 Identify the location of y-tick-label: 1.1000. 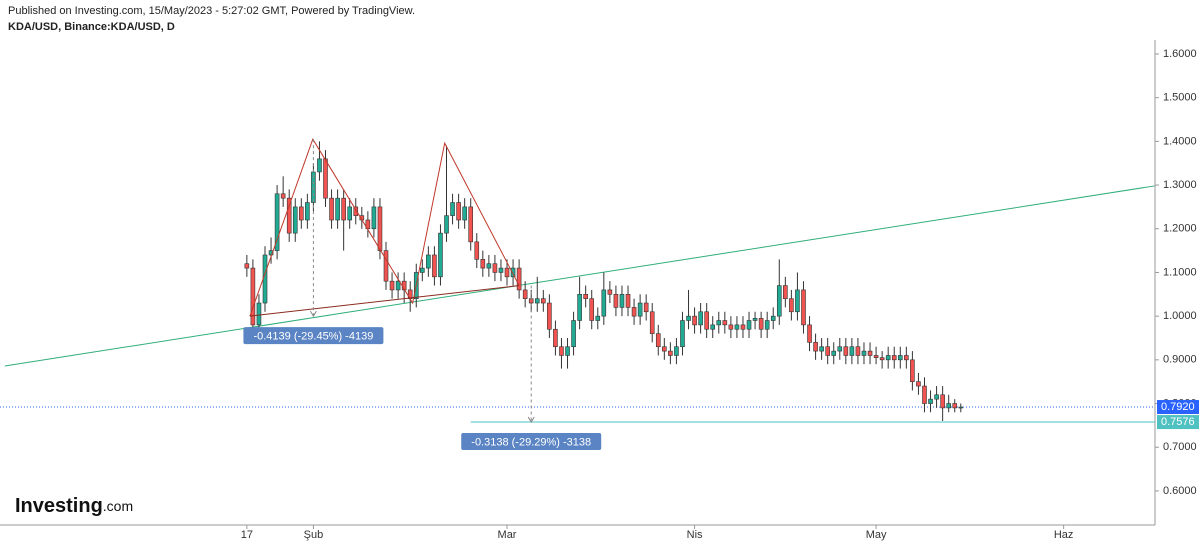
(1180, 272).